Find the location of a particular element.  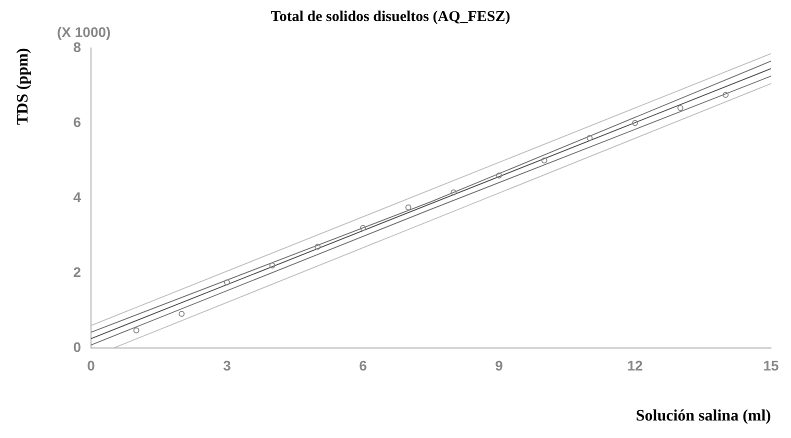

y-axis-title: TDS (ppm) is located at coordinates (23, 86).